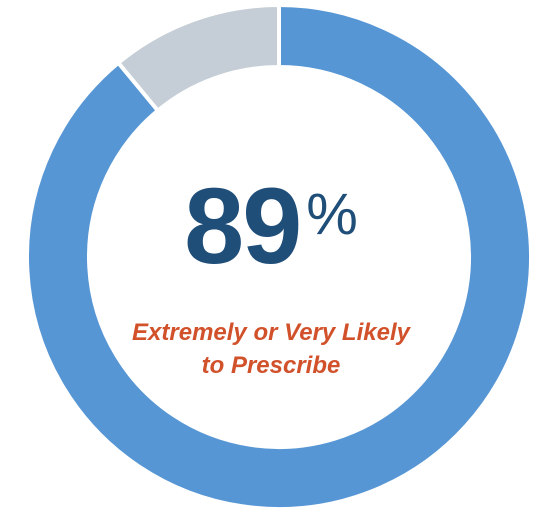 Image resolution: width=542 pixels, height=509 pixels. I want to click on donut-slice-remainder, so click(198, 58).